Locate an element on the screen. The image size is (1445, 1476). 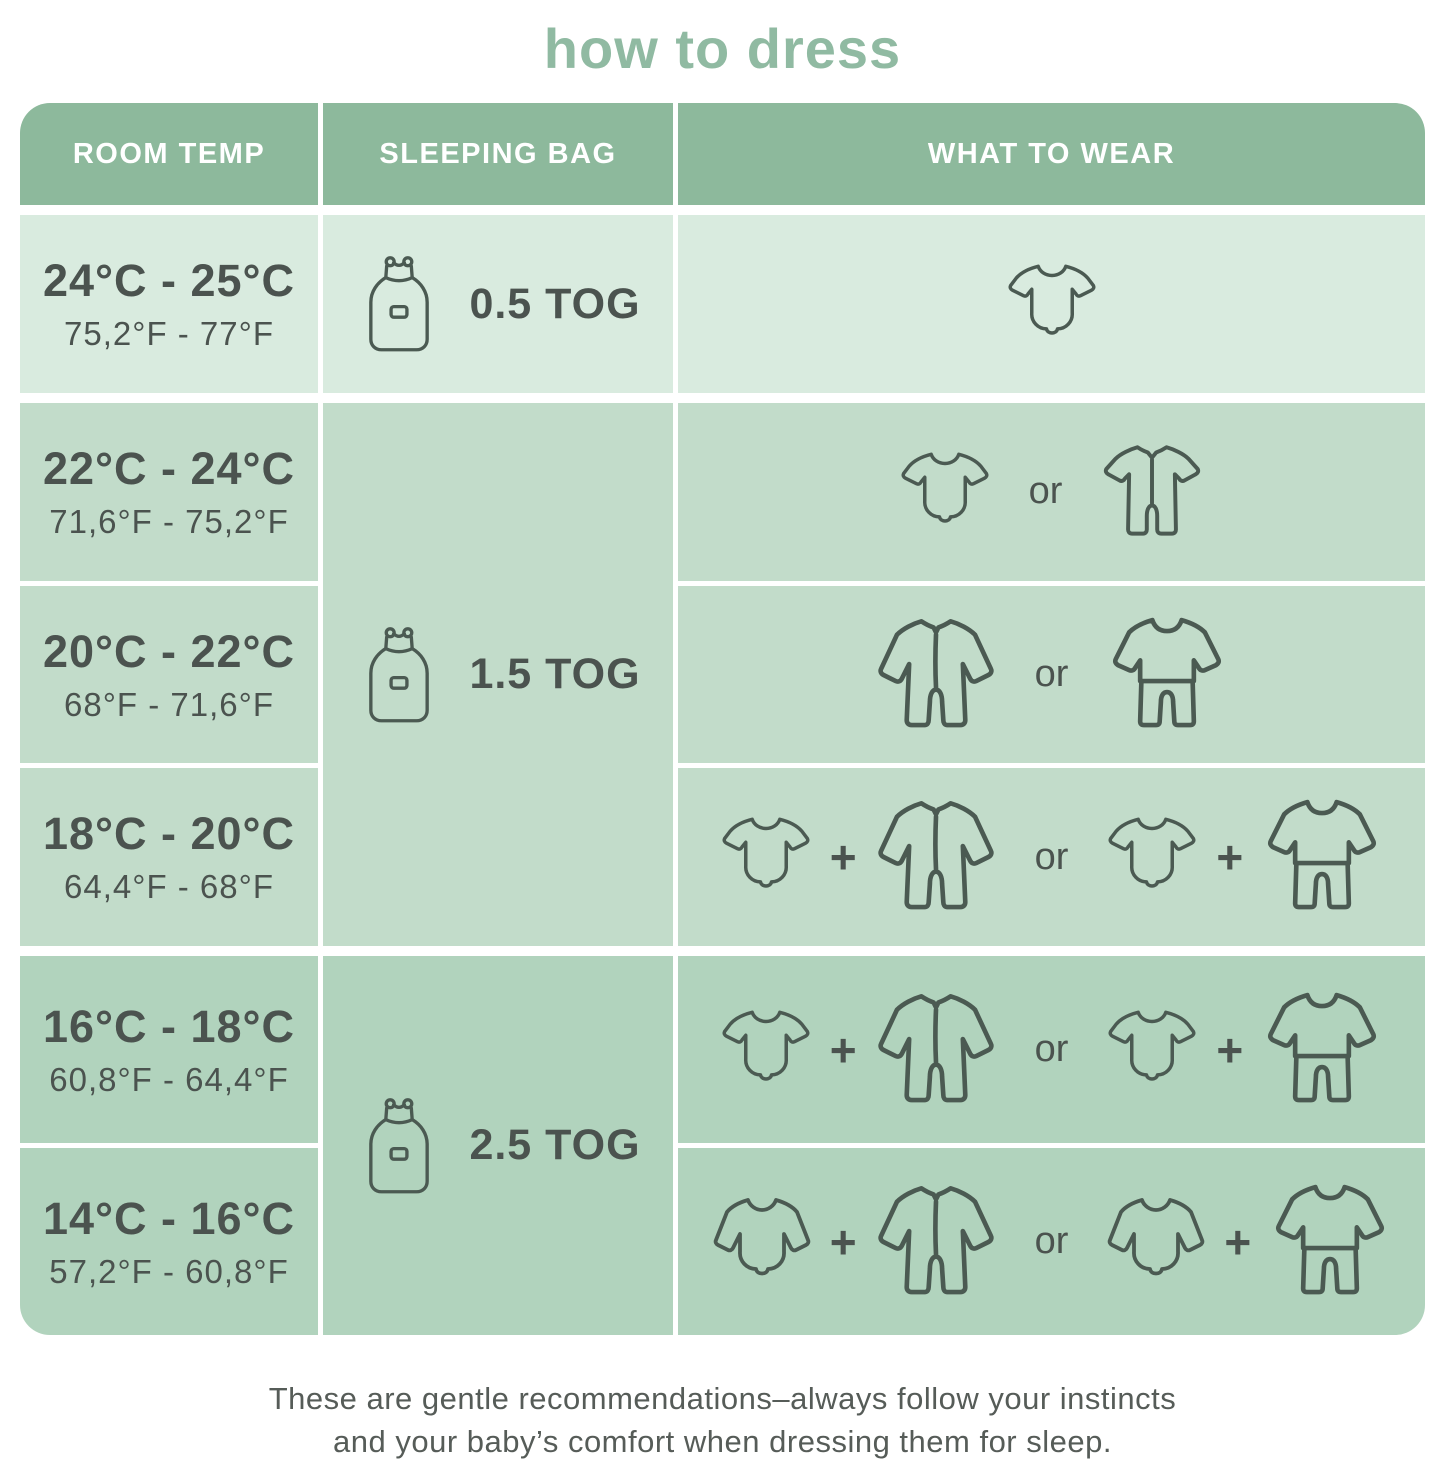
room-temp-cell: 14°C - 16°C 57,2°F - 60,8°F is located at coordinates (169, 1241).